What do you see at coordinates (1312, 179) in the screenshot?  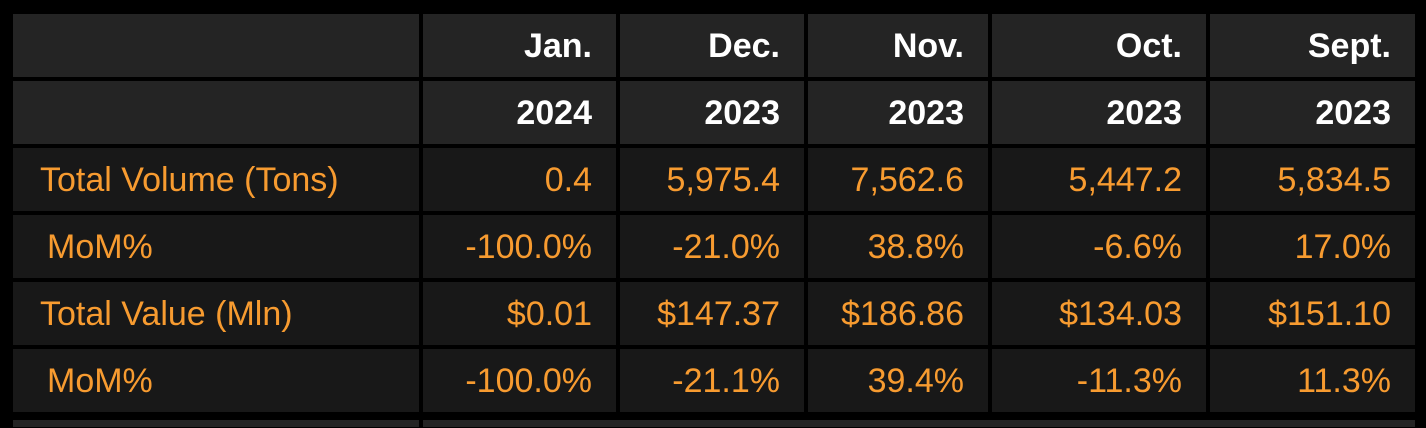 I see `value-cell: 5,834.5` at bounding box center [1312, 179].